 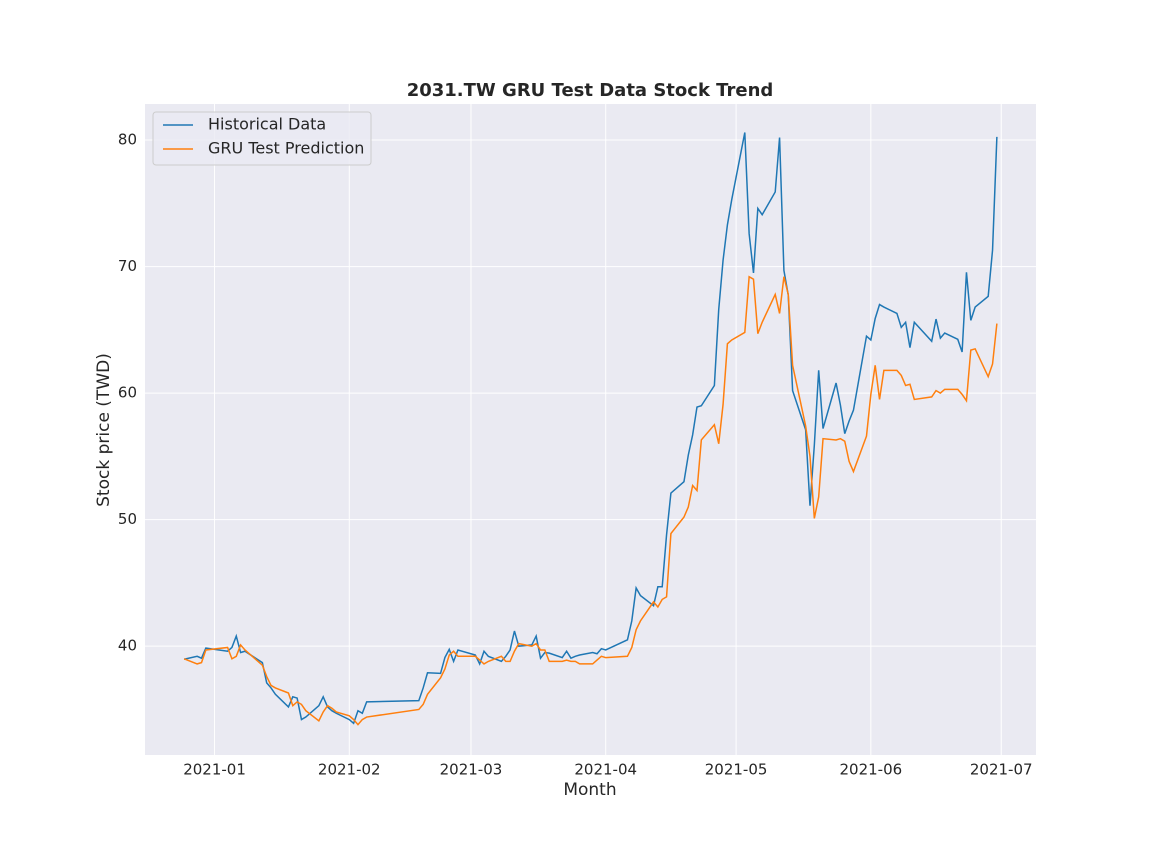 I want to click on x-tick-label: 2021-01, so click(x=214, y=770).